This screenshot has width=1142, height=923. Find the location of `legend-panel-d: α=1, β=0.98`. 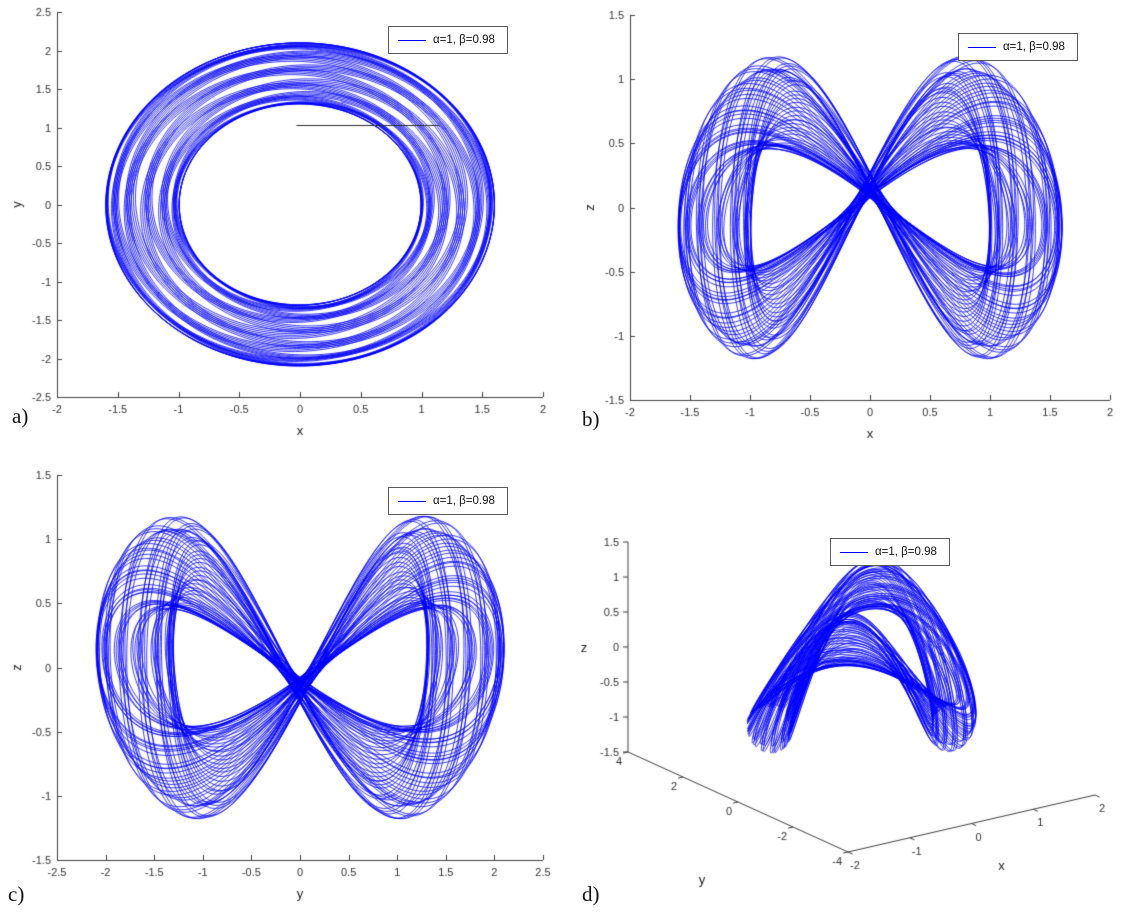

legend-panel-d: α=1, β=0.98 is located at coordinates (890, 552).